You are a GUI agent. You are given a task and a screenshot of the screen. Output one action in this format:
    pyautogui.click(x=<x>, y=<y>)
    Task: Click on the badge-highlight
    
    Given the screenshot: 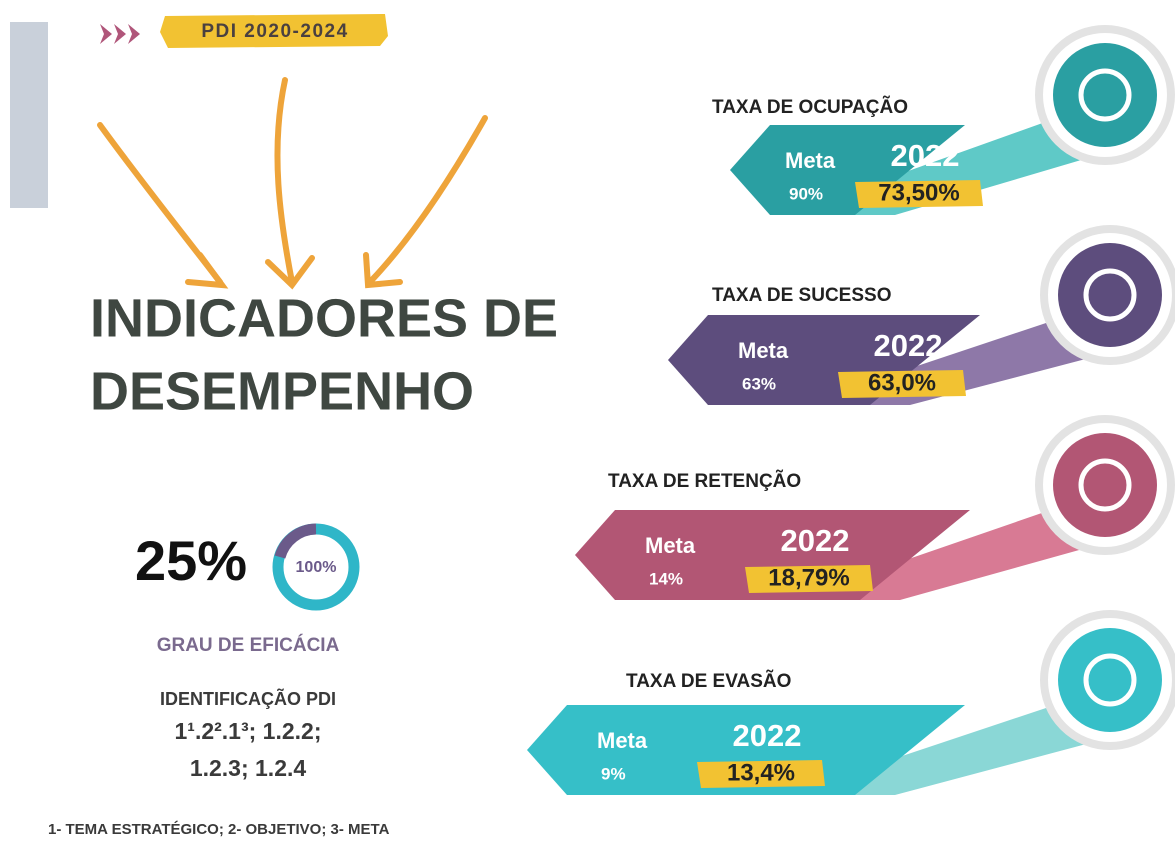 What is the action you would take?
    pyautogui.click(x=274, y=31)
    